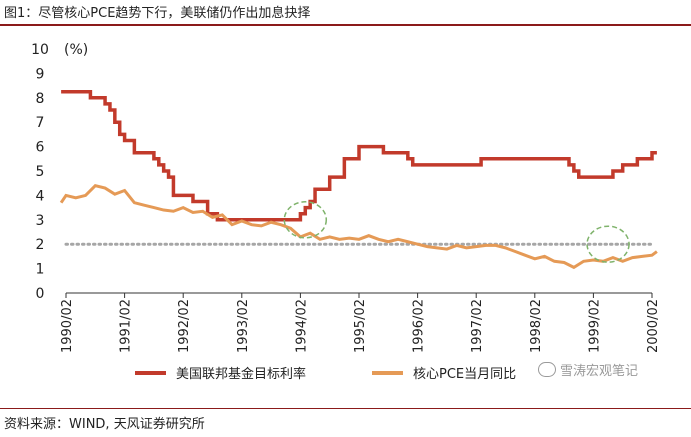 The image size is (691, 437). What do you see at coordinates (653, 326) in the screenshot?
I see `x-tick-label: 2000/02` at bounding box center [653, 326].